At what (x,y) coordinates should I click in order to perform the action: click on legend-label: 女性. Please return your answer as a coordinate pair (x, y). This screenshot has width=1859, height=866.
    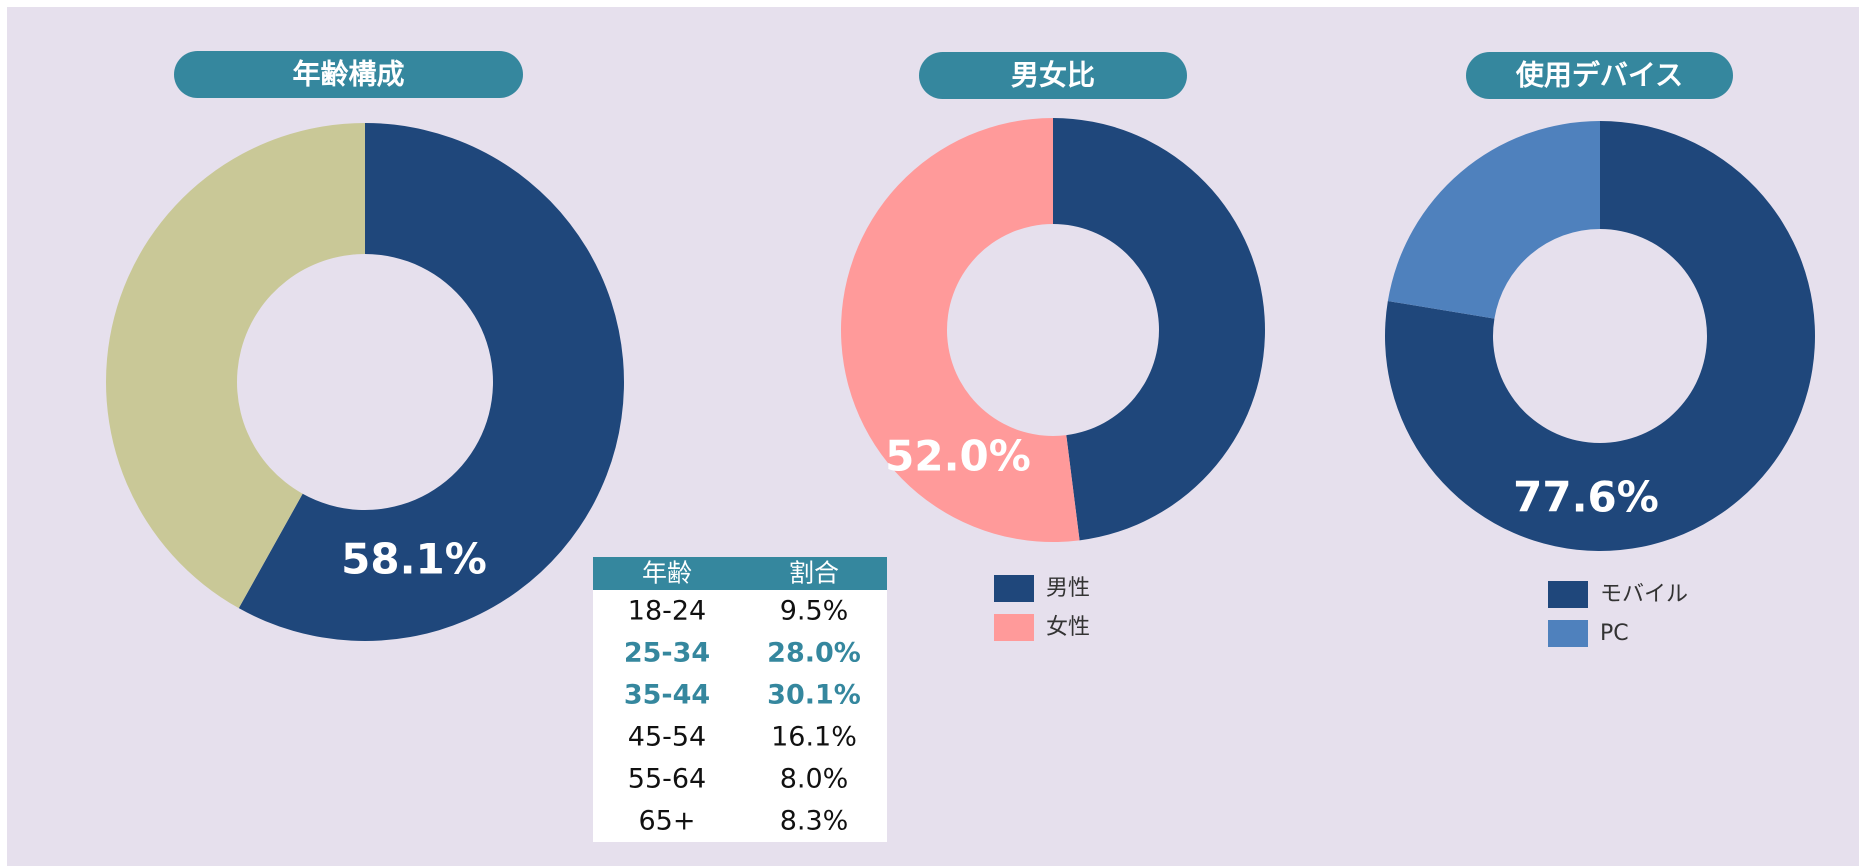
    Looking at the image, I should click on (1068, 627).